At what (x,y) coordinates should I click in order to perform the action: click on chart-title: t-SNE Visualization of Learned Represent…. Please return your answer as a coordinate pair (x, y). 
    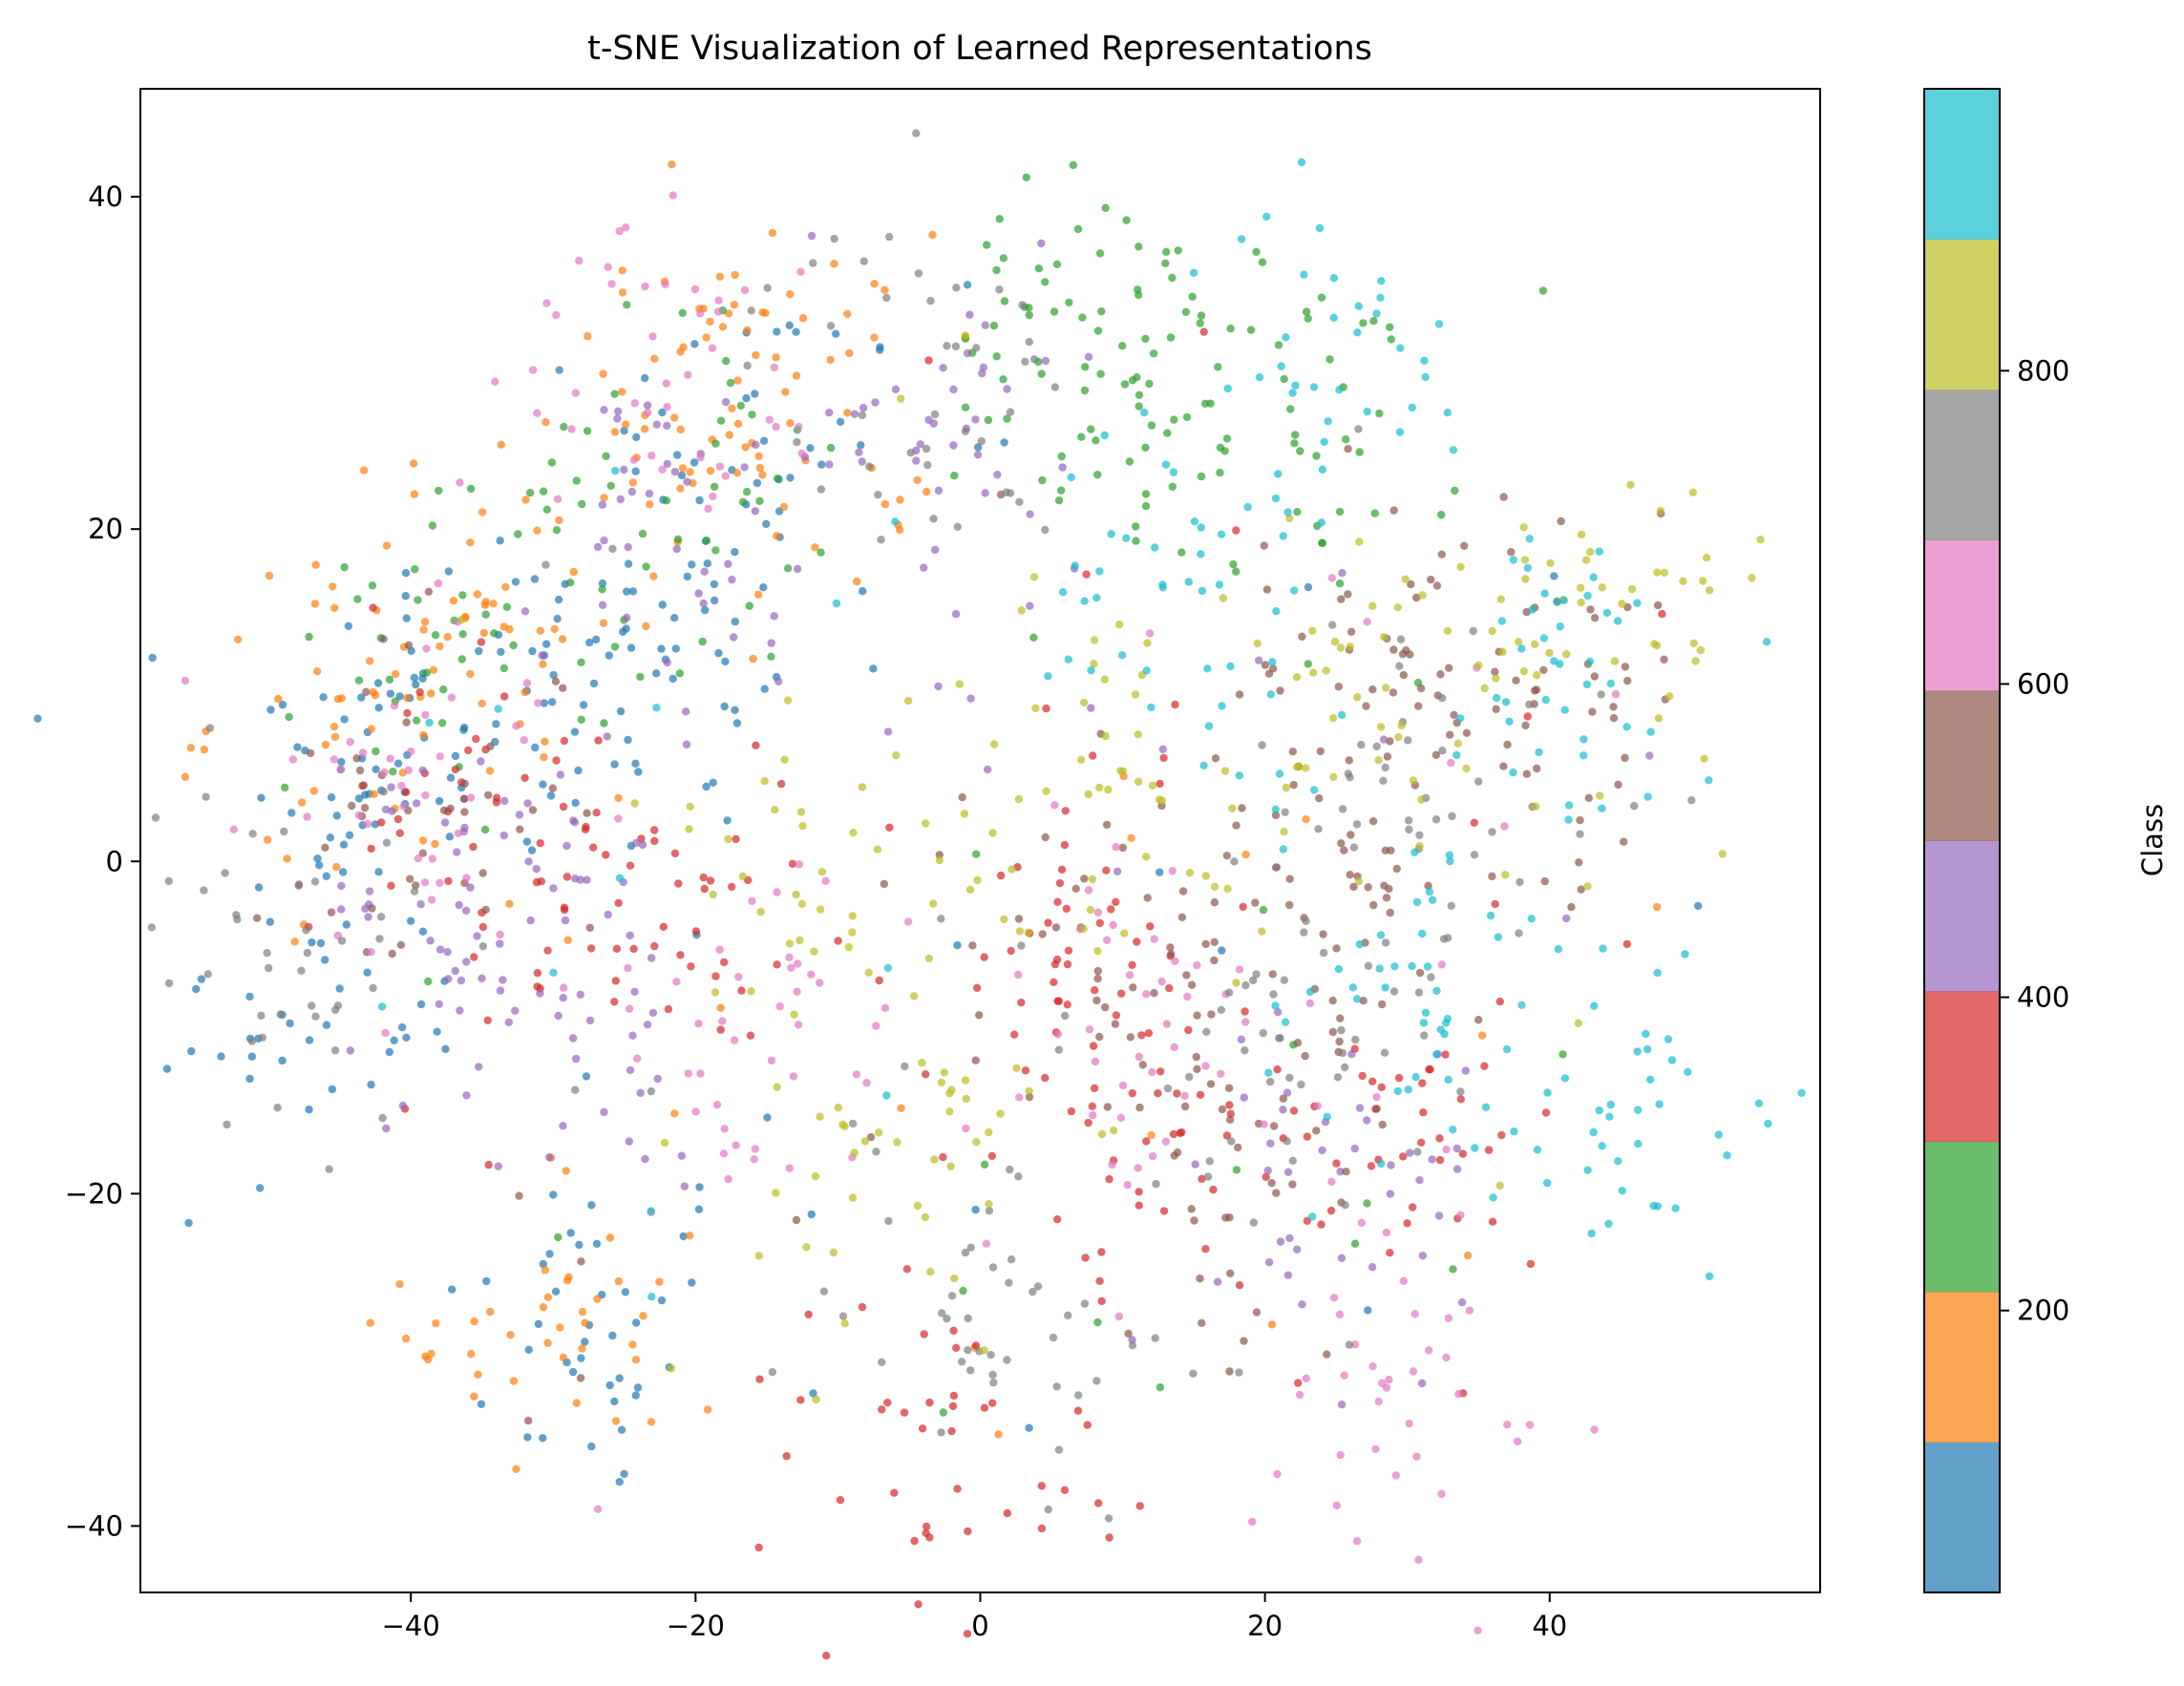
    Looking at the image, I should click on (980, 49).